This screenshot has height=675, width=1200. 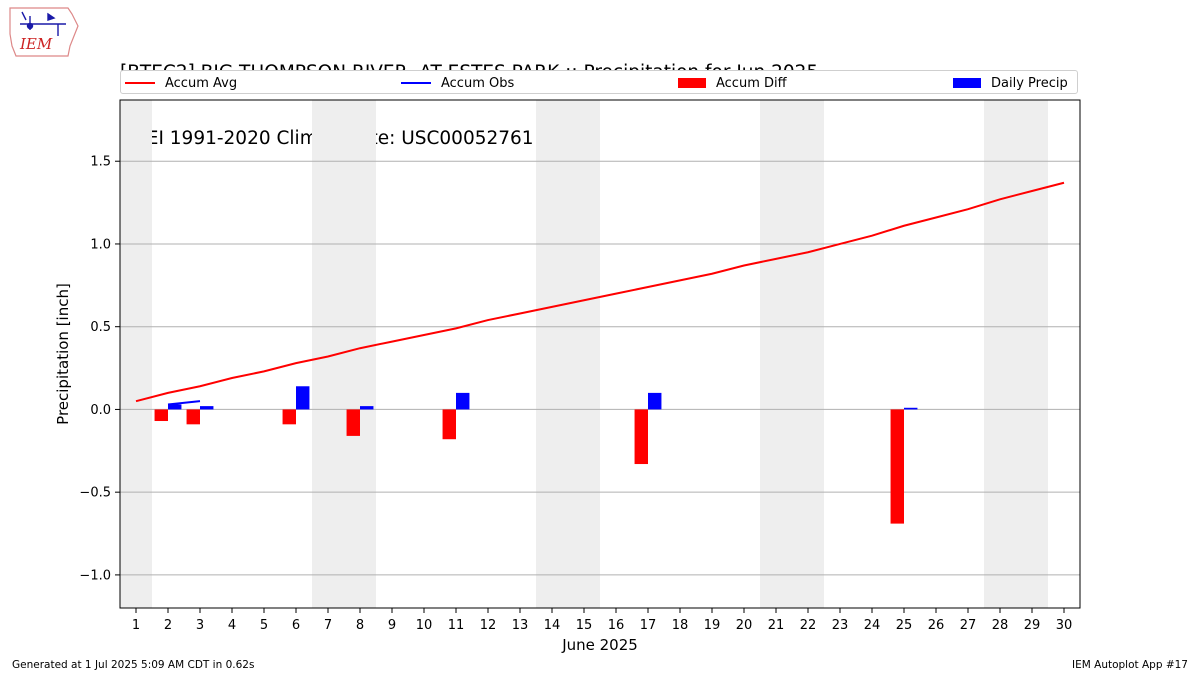 I want to click on x-tick-label: 20, so click(x=744, y=625).